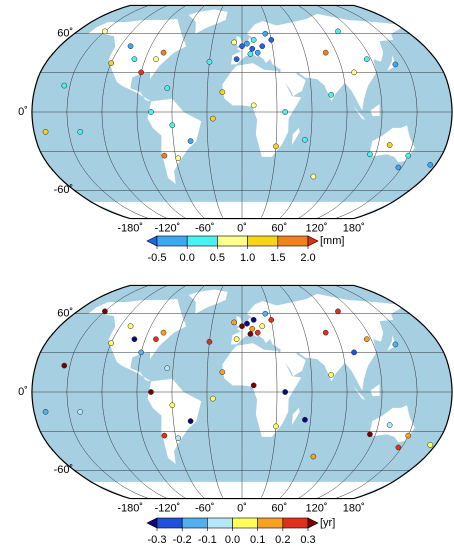 This screenshot has height=555, width=454. I want to click on colorbar-unit: [yr], so click(327, 523).